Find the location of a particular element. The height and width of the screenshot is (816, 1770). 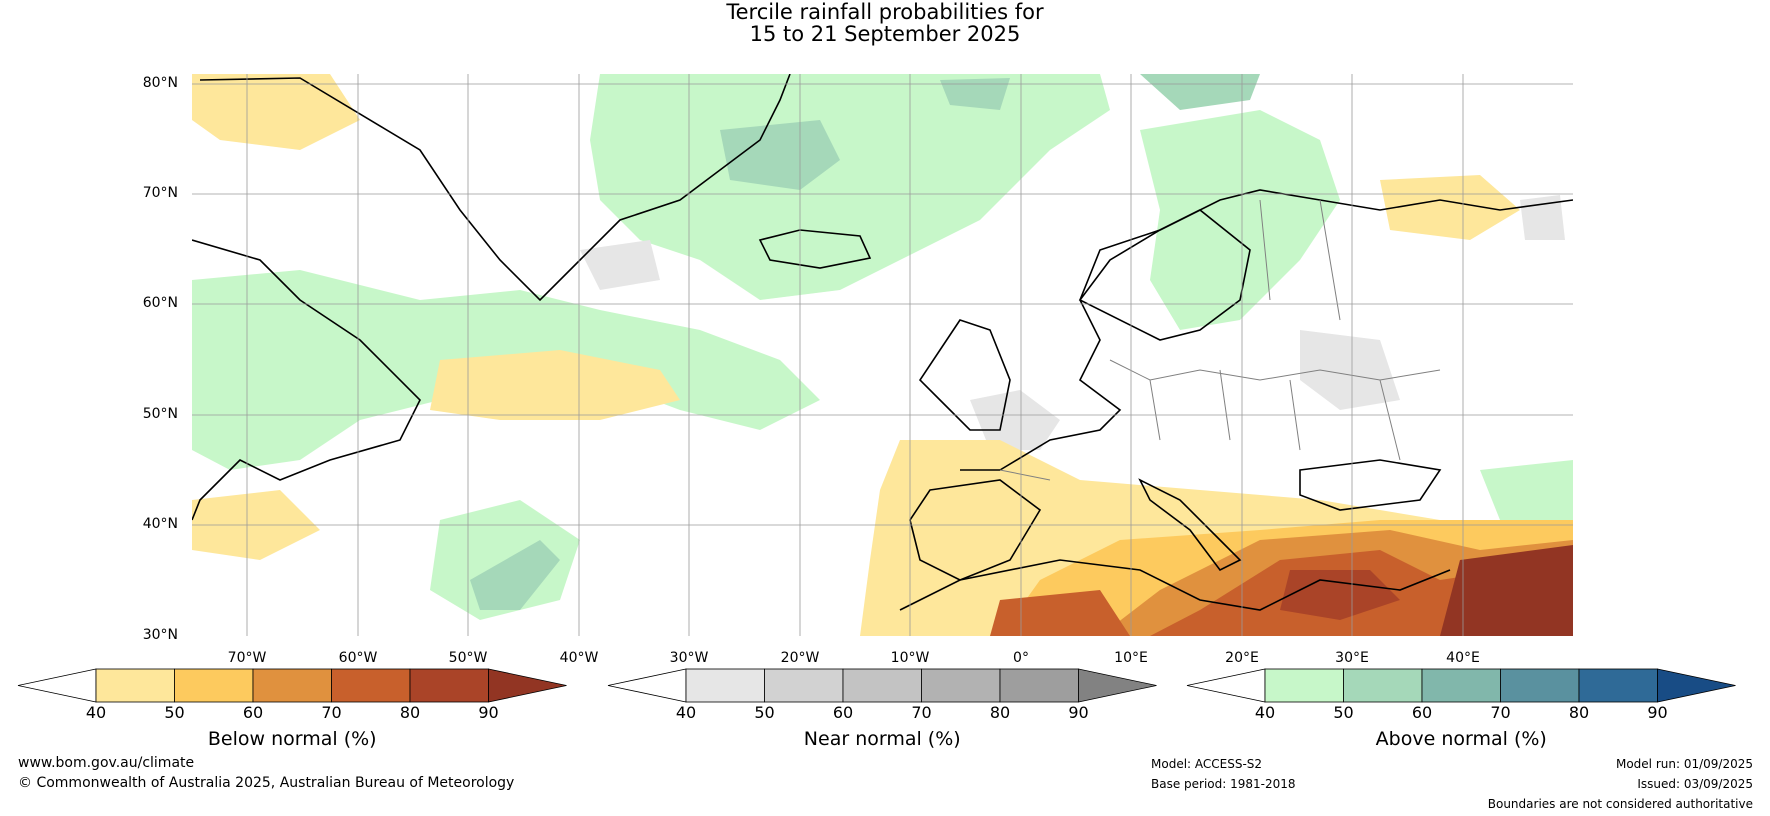

lon-label: 30°E is located at coordinates (1352, 658).